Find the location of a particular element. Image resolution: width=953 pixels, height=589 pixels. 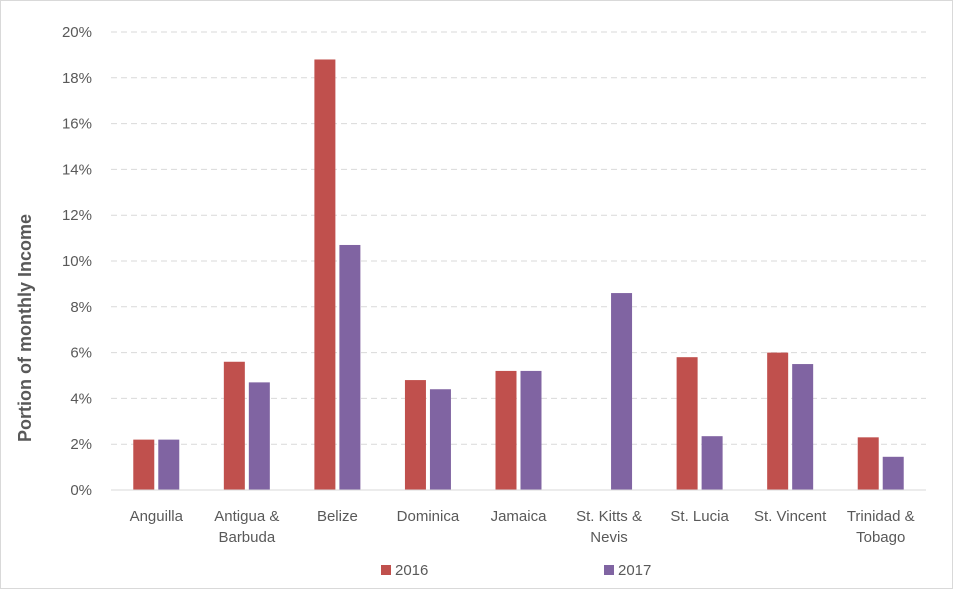

y-tick-label: 10% is located at coordinates (77, 261).